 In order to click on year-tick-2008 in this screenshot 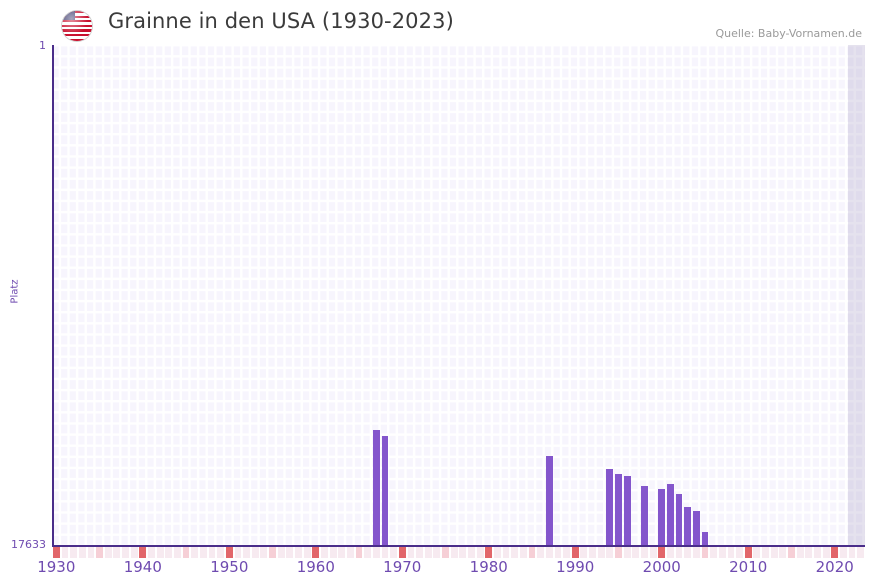, I will do `click(731, 552)`.